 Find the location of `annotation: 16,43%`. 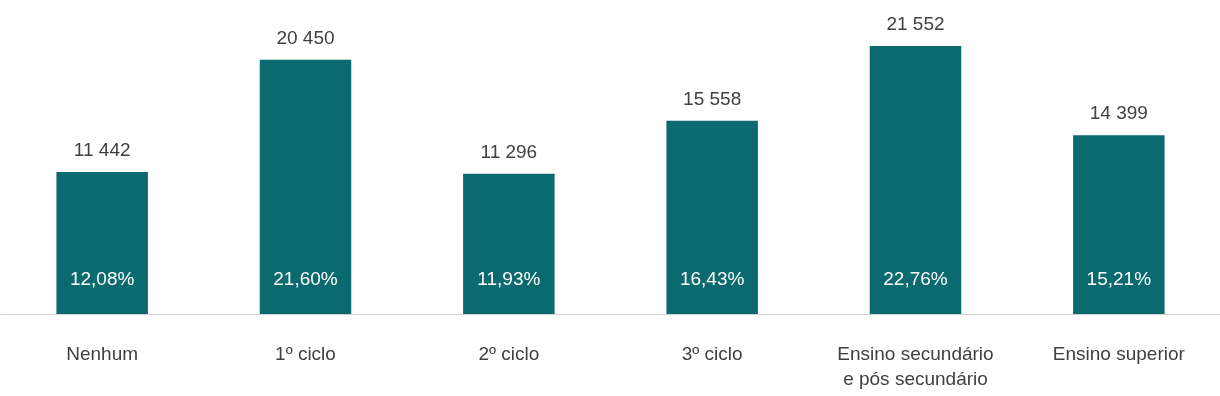

annotation: 16,43% is located at coordinates (712, 278).